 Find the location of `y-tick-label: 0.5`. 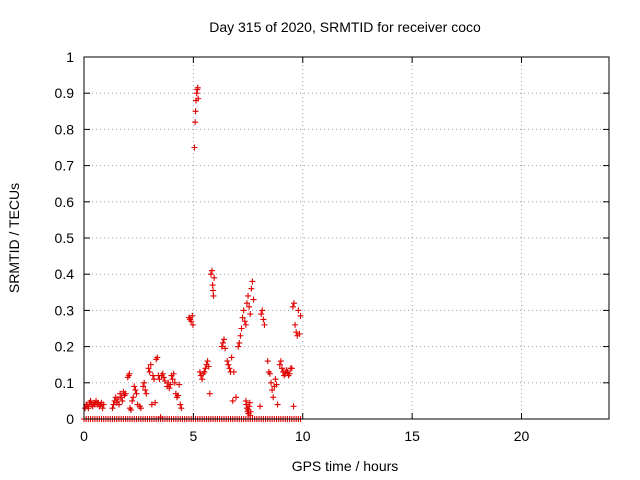

y-tick-label: 0.5 is located at coordinates (65, 238).